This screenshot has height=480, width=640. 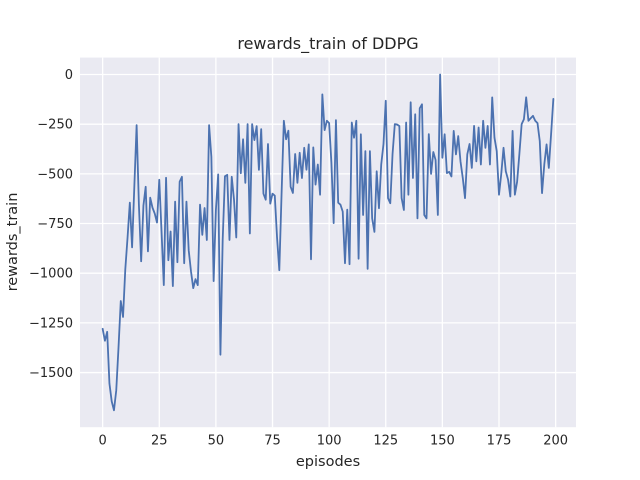 What do you see at coordinates (159, 441) in the screenshot?
I see `x-tick-label: 25` at bounding box center [159, 441].